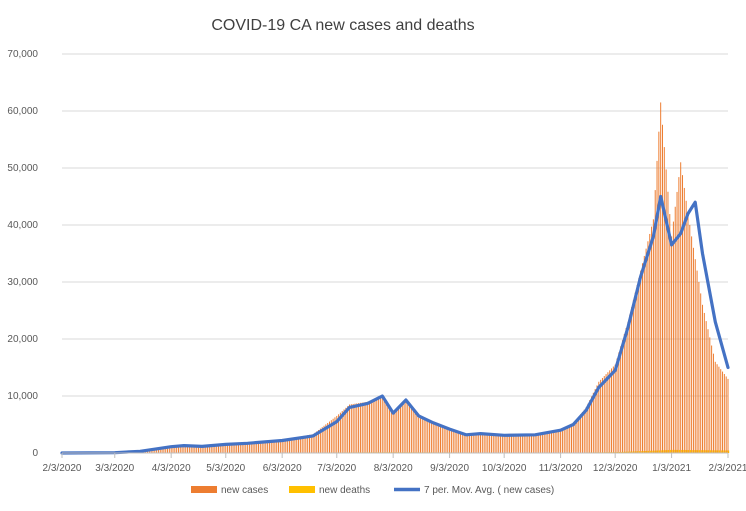 The width and height of the screenshot is (746, 511). What do you see at coordinates (22, 282) in the screenshot?
I see `y-tick-label: 30,000` at bounding box center [22, 282].